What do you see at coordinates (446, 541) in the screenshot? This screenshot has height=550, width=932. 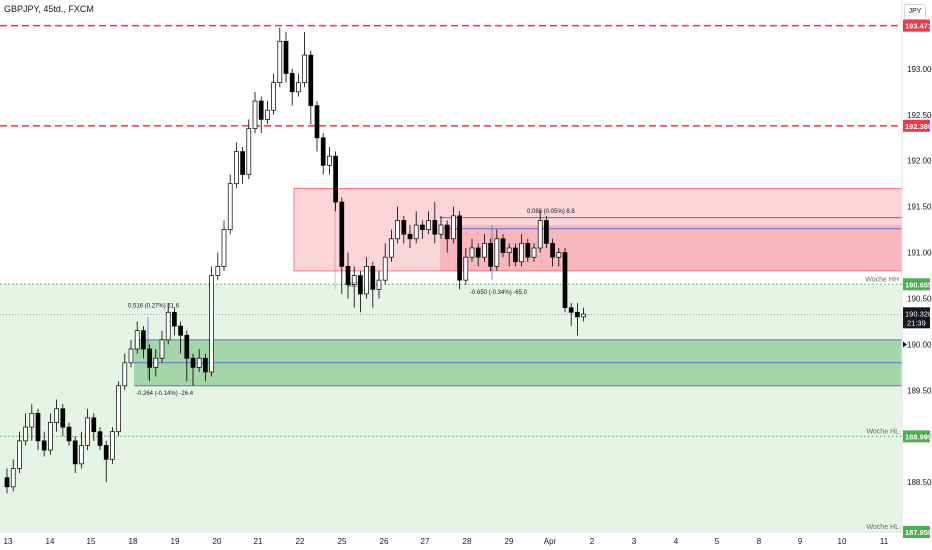 I see `time-axis: 13 14 15 18 19 20 21 22 25 26 27 28 29 Apr 2 3 4 5 8 9 10 11` at bounding box center [446, 541].